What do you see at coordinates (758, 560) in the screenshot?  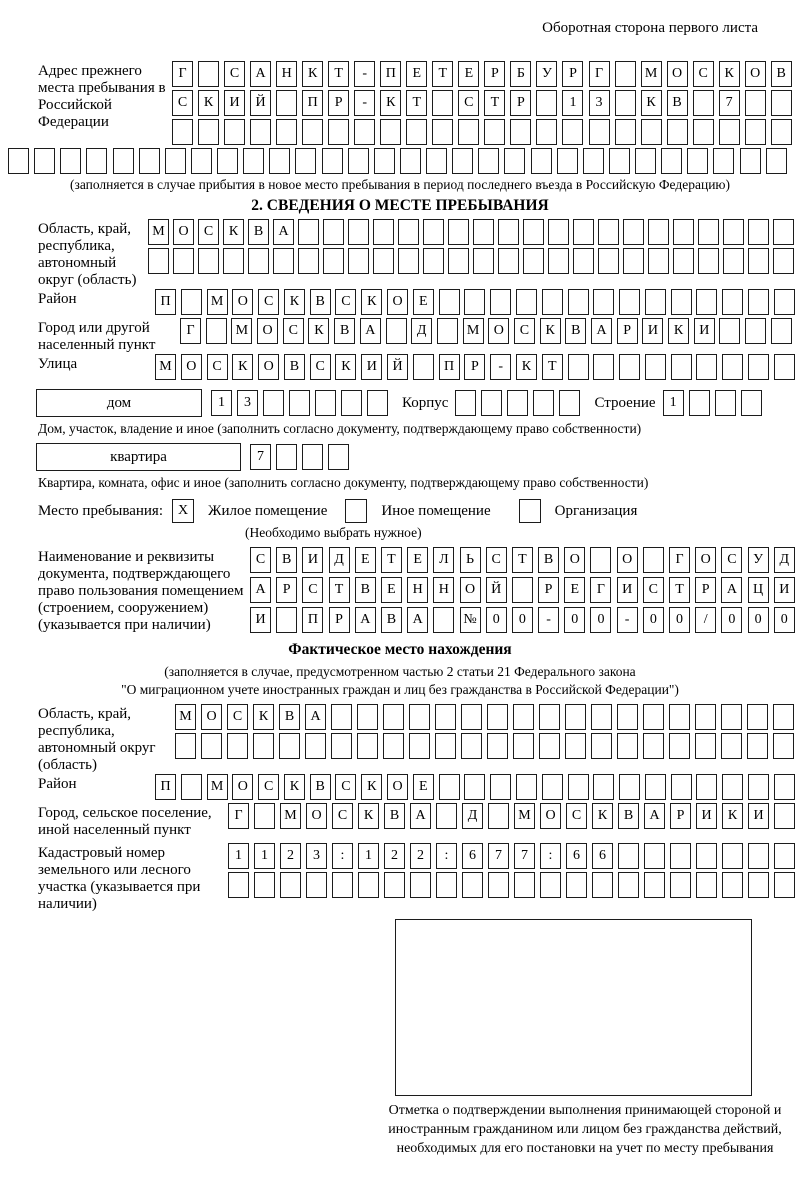 I see `char-box: У` at bounding box center [758, 560].